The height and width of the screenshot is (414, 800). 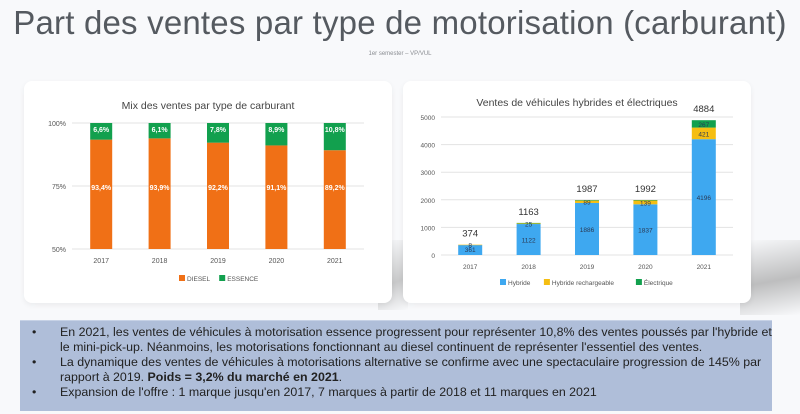 What do you see at coordinates (101, 188) in the screenshot?
I see `data-label: 93,4%` at bounding box center [101, 188].